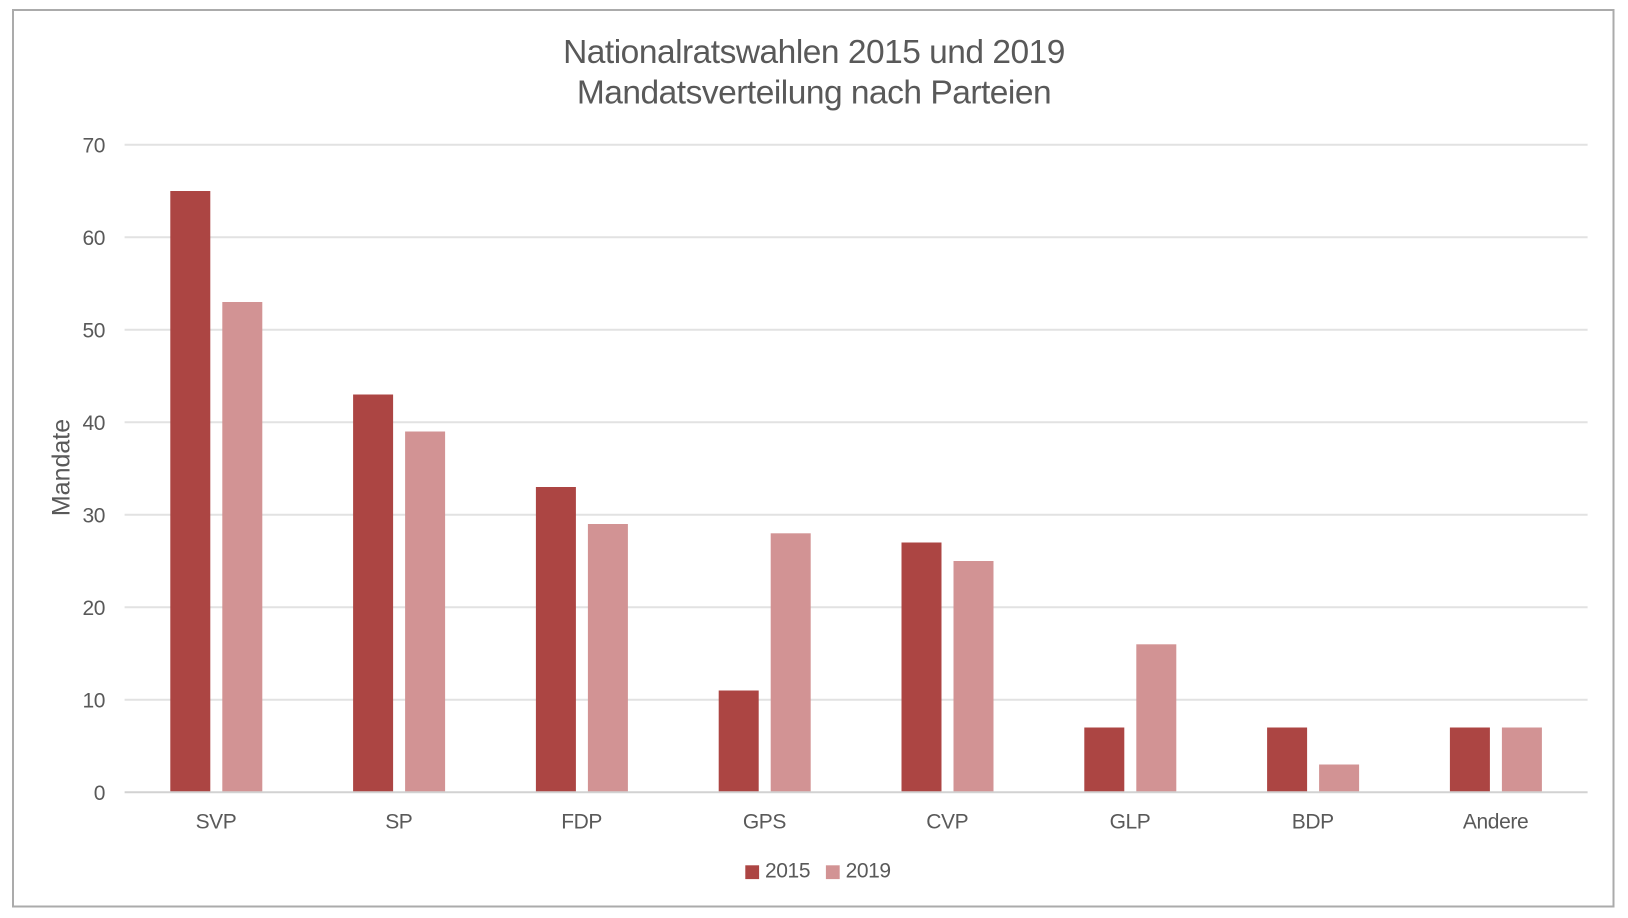  Describe the element at coordinates (93, 515) in the screenshot. I see `svg-text: 30` at that location.